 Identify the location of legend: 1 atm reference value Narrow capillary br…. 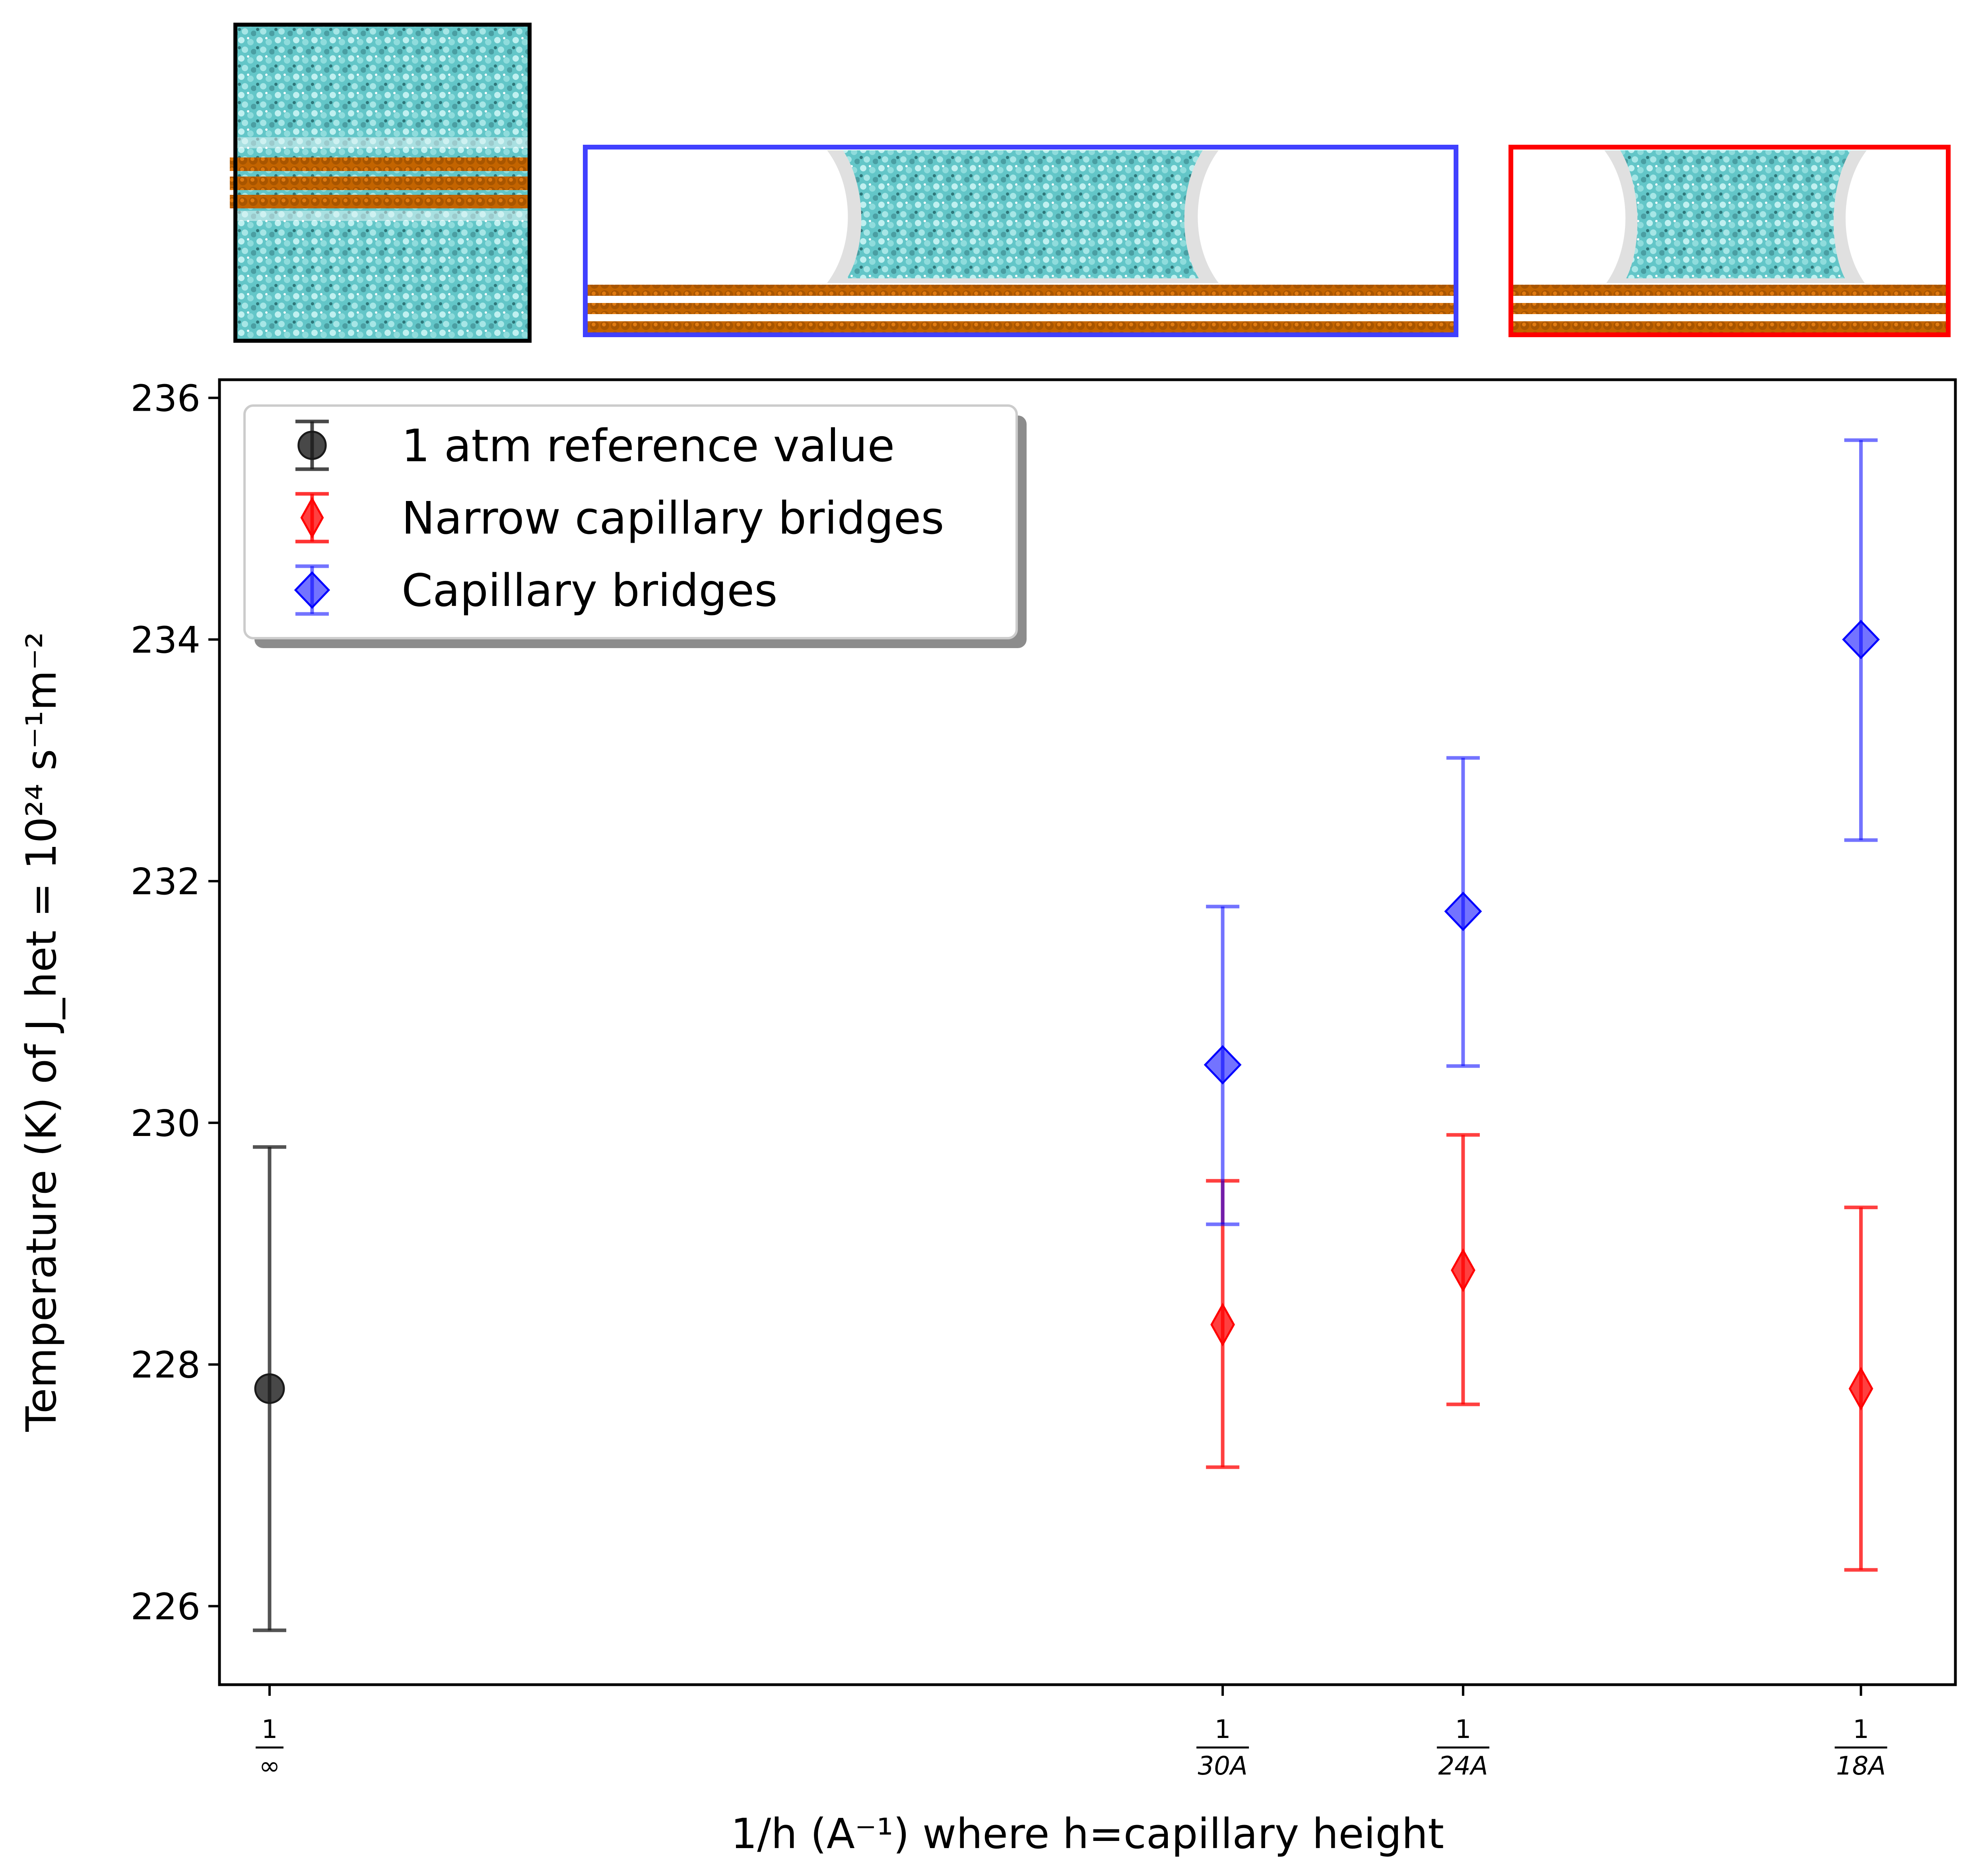
(635, 526).